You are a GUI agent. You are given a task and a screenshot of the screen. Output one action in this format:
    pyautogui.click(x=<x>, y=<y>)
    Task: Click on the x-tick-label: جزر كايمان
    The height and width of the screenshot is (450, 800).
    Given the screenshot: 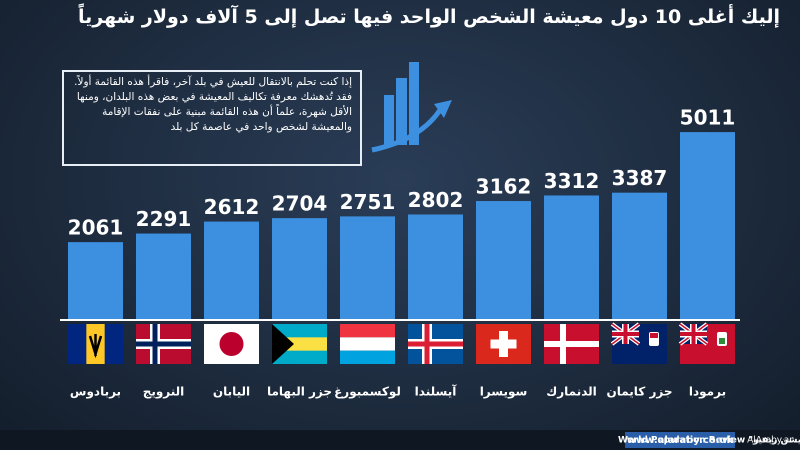 What is the action you would take?
    pyautogui.click(x=640, y=392)
    